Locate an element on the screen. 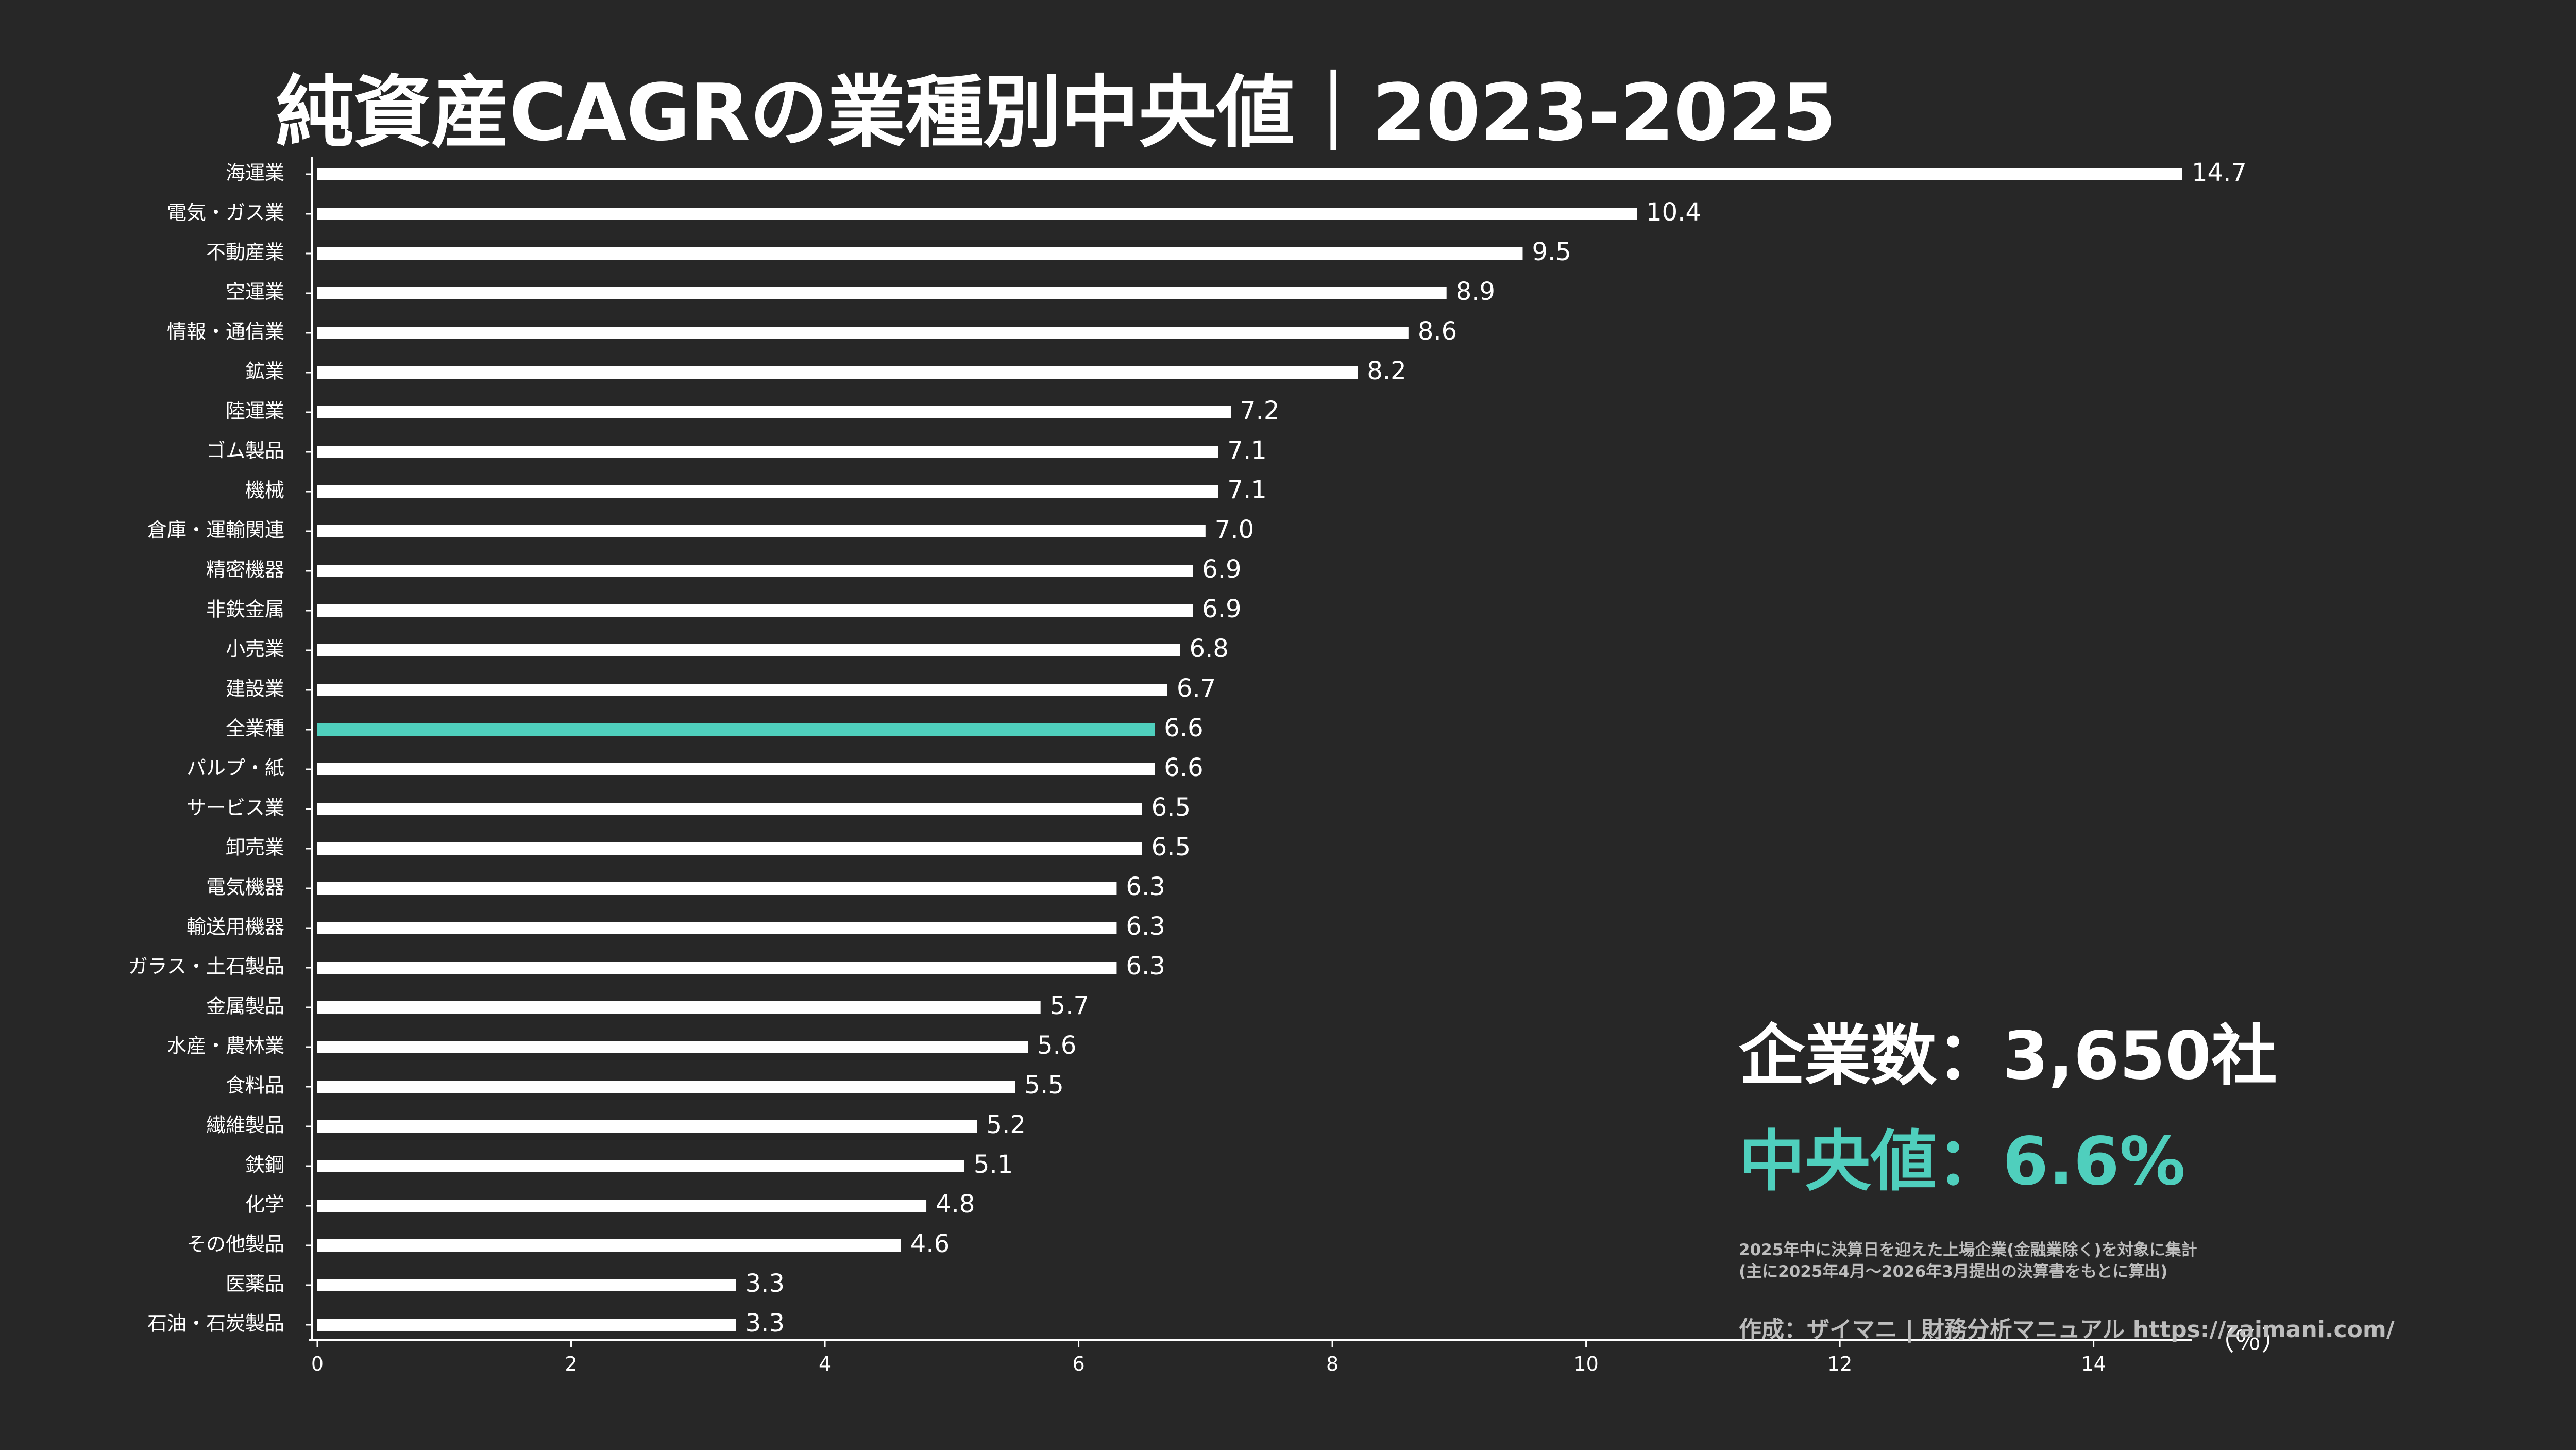 The height and width of the screenshot is (1450, 2576). category-label: 輸送用機器 is located at coordinates (235, 927).